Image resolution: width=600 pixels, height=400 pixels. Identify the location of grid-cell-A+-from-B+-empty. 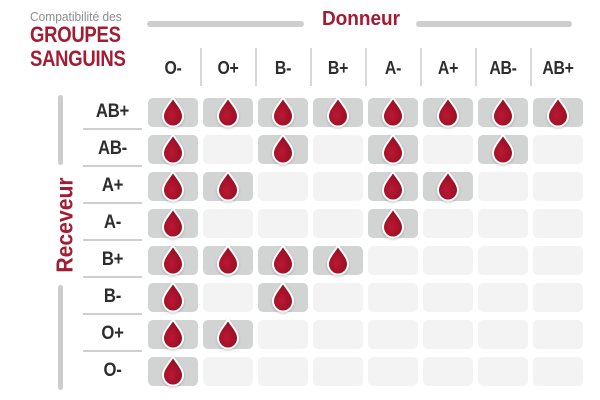
(338, 186).